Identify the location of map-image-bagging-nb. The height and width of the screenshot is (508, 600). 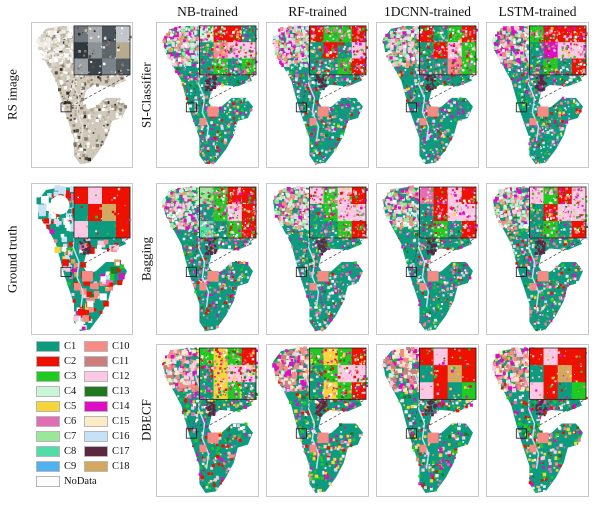
(207, 259).